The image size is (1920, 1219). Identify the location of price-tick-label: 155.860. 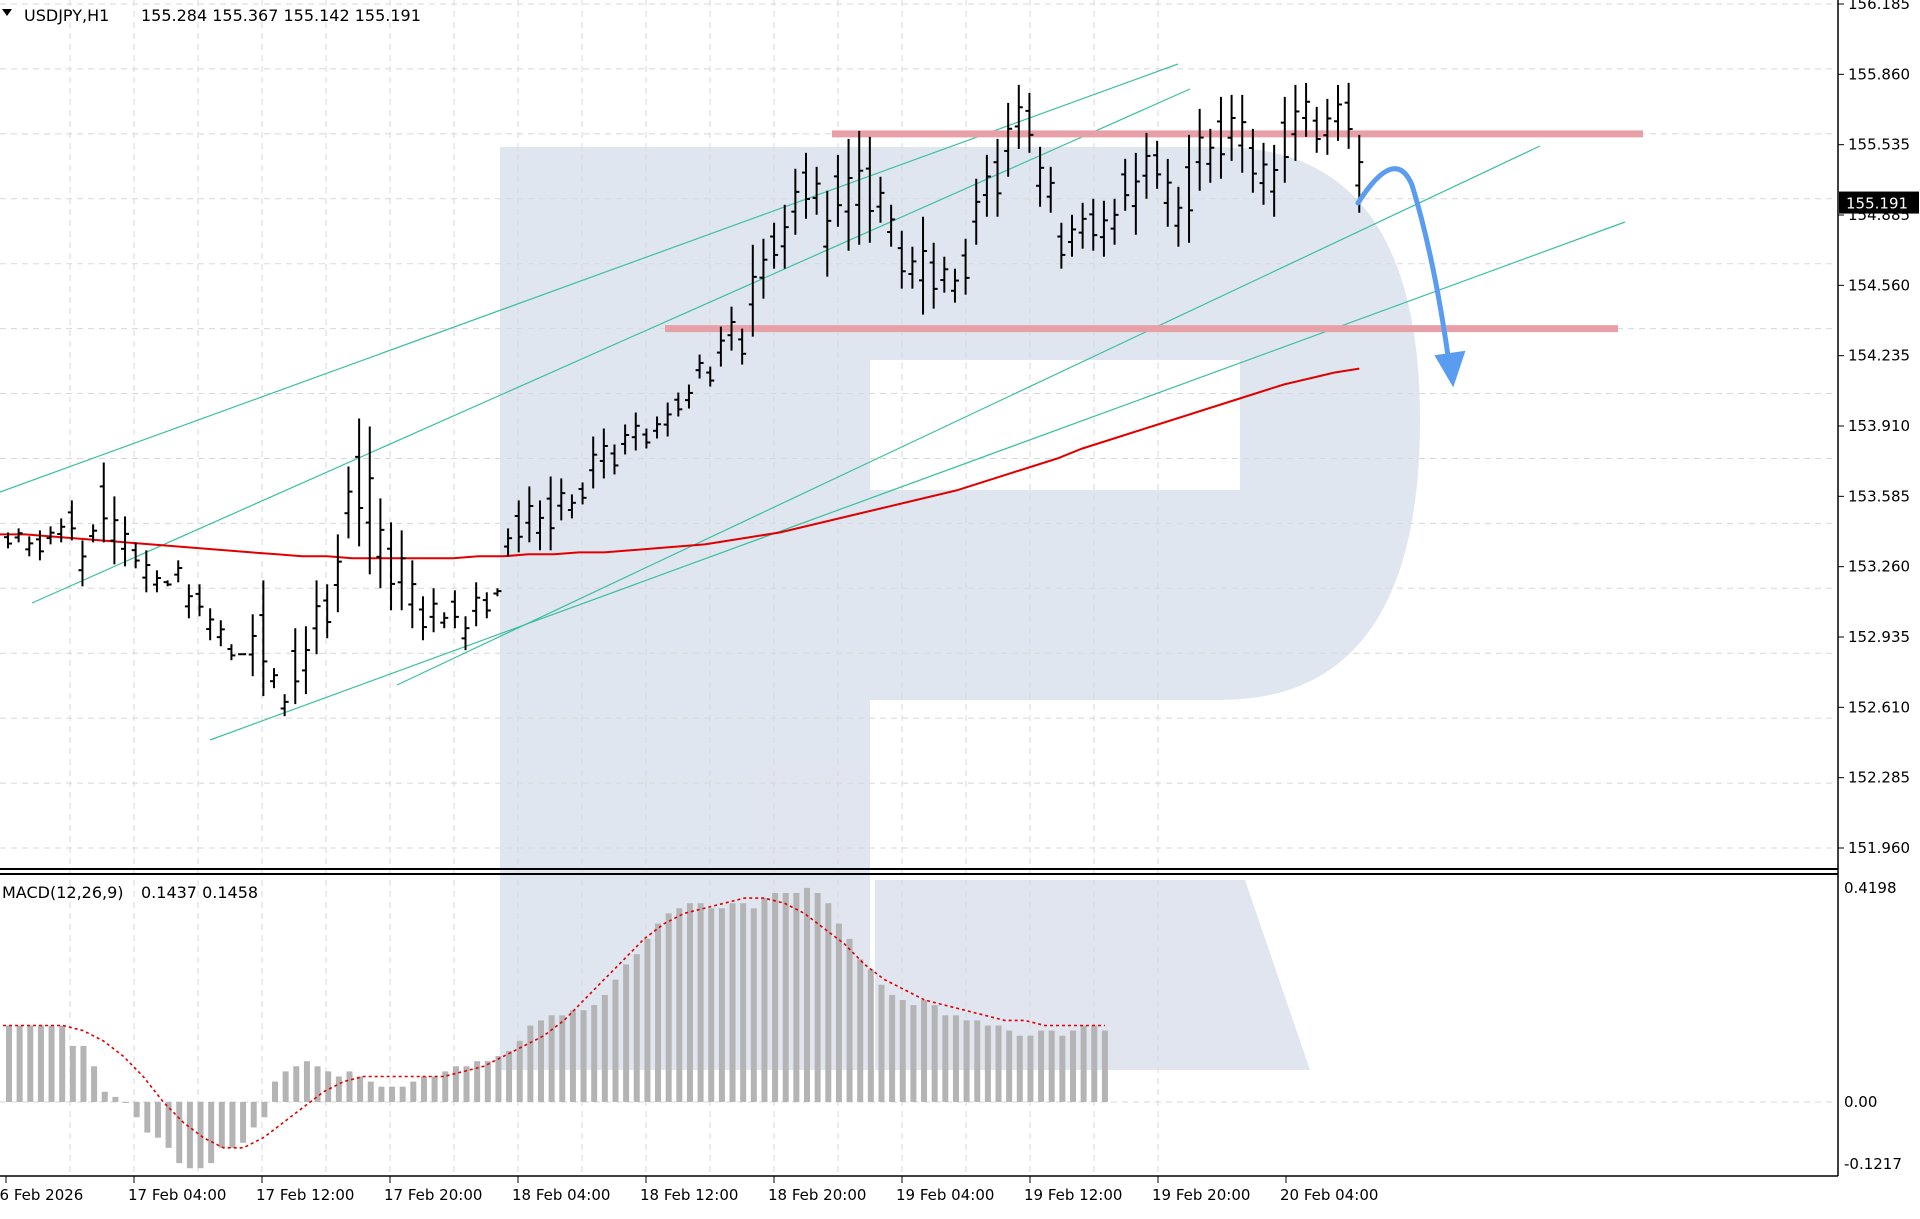
(1879, 74).